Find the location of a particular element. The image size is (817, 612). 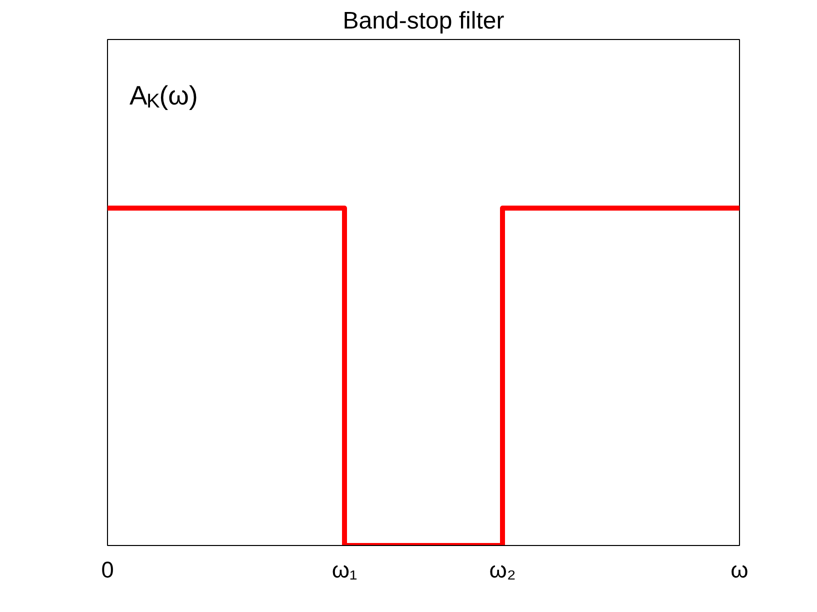

x-tick-label: ω is located at coordinates (739, 569).